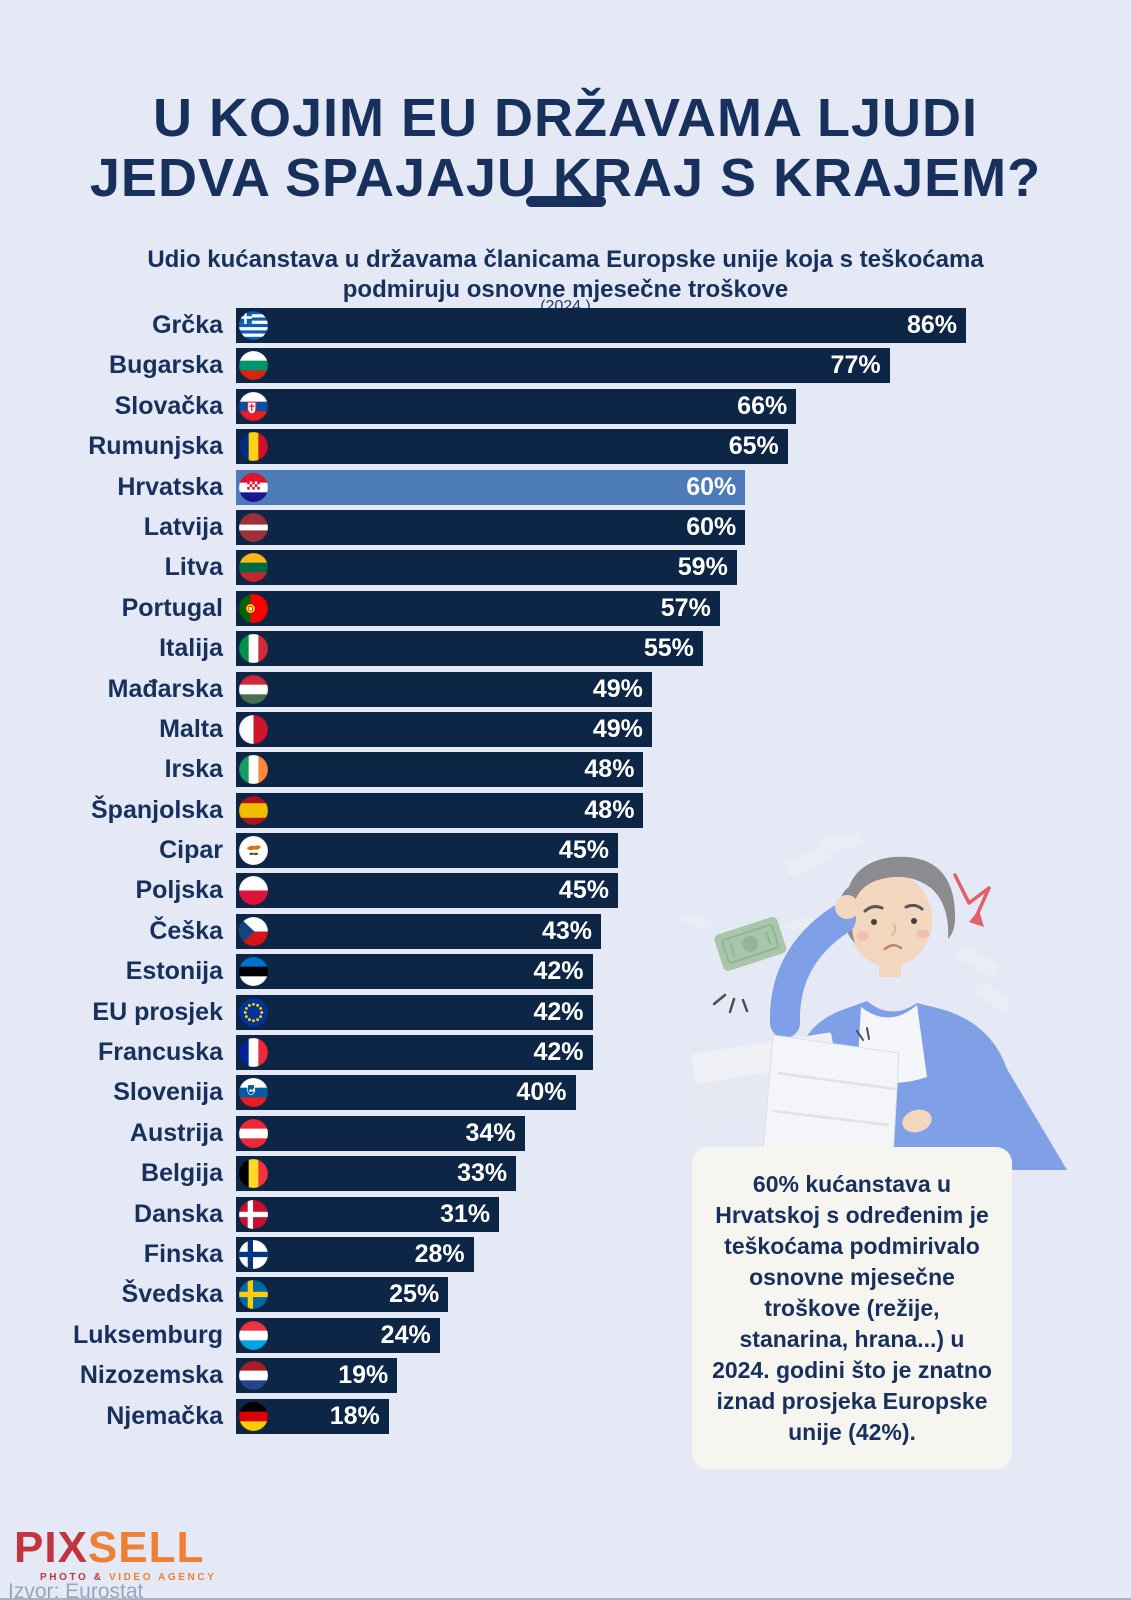  I want to click on value-label: 48%, so click(609, 809).